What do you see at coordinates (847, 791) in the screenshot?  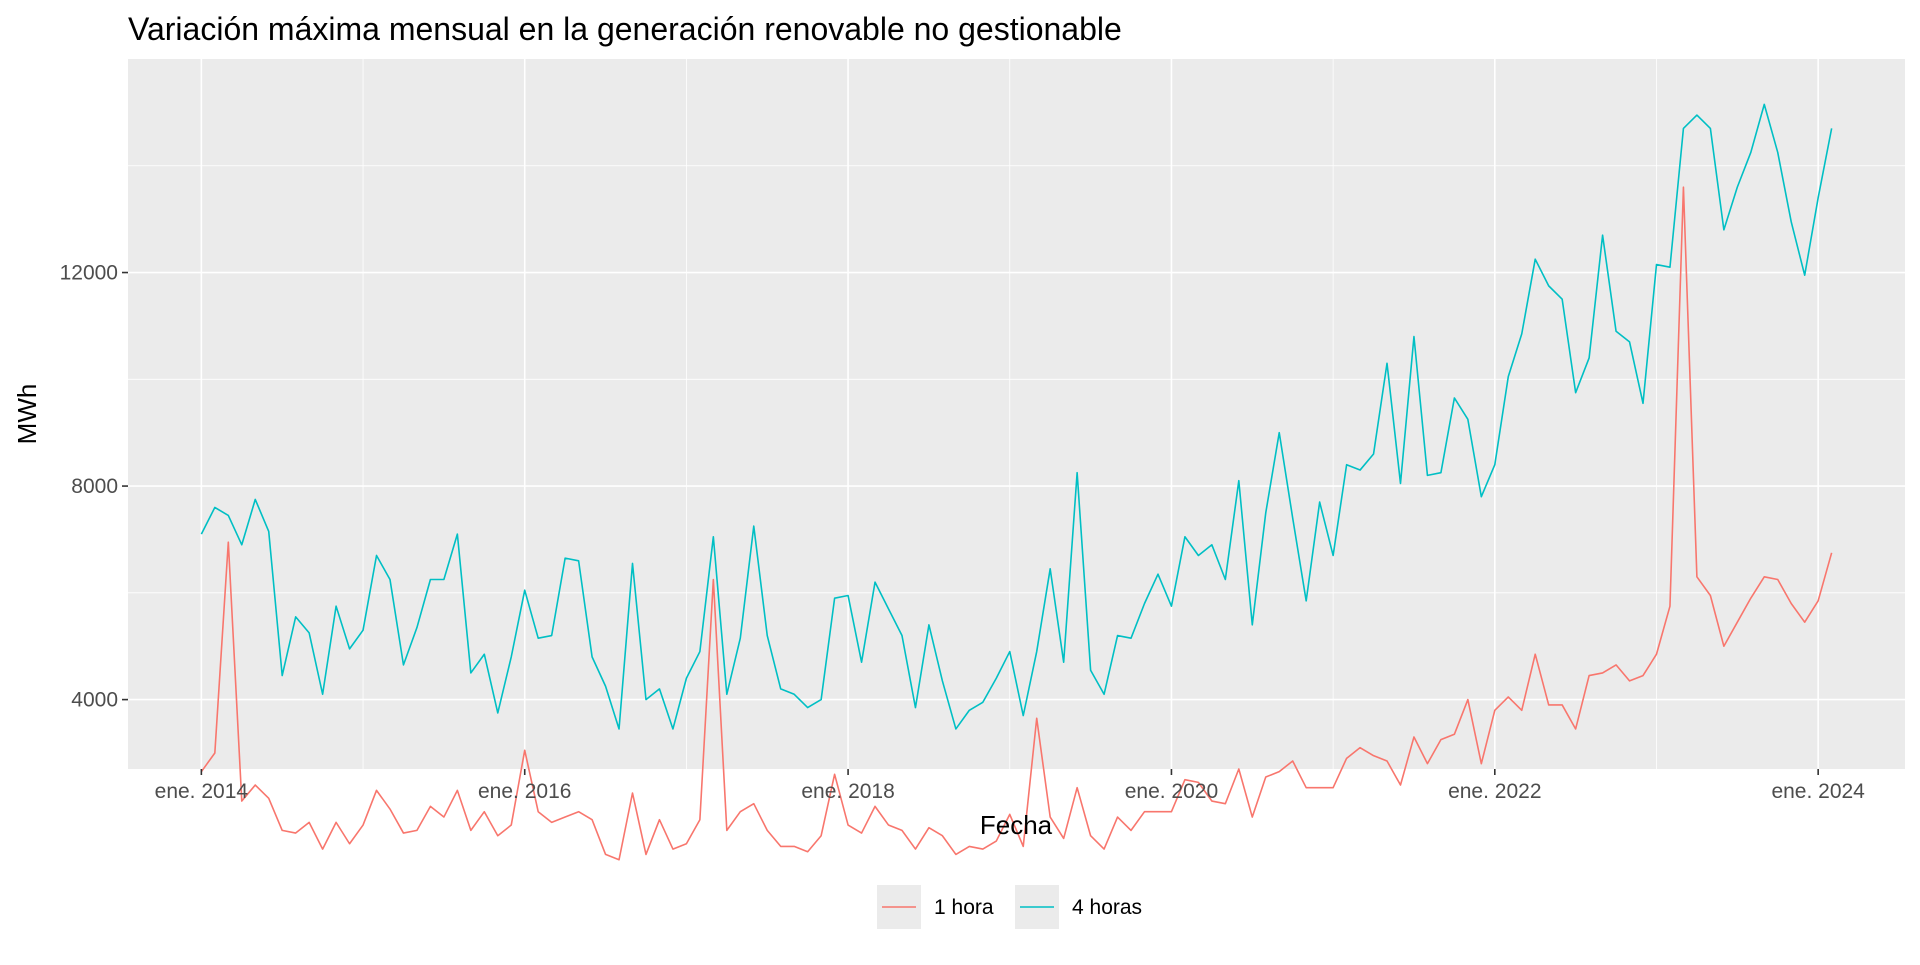 I see `x-tick-label: ene. 2018` at bounding box center [847, 791].